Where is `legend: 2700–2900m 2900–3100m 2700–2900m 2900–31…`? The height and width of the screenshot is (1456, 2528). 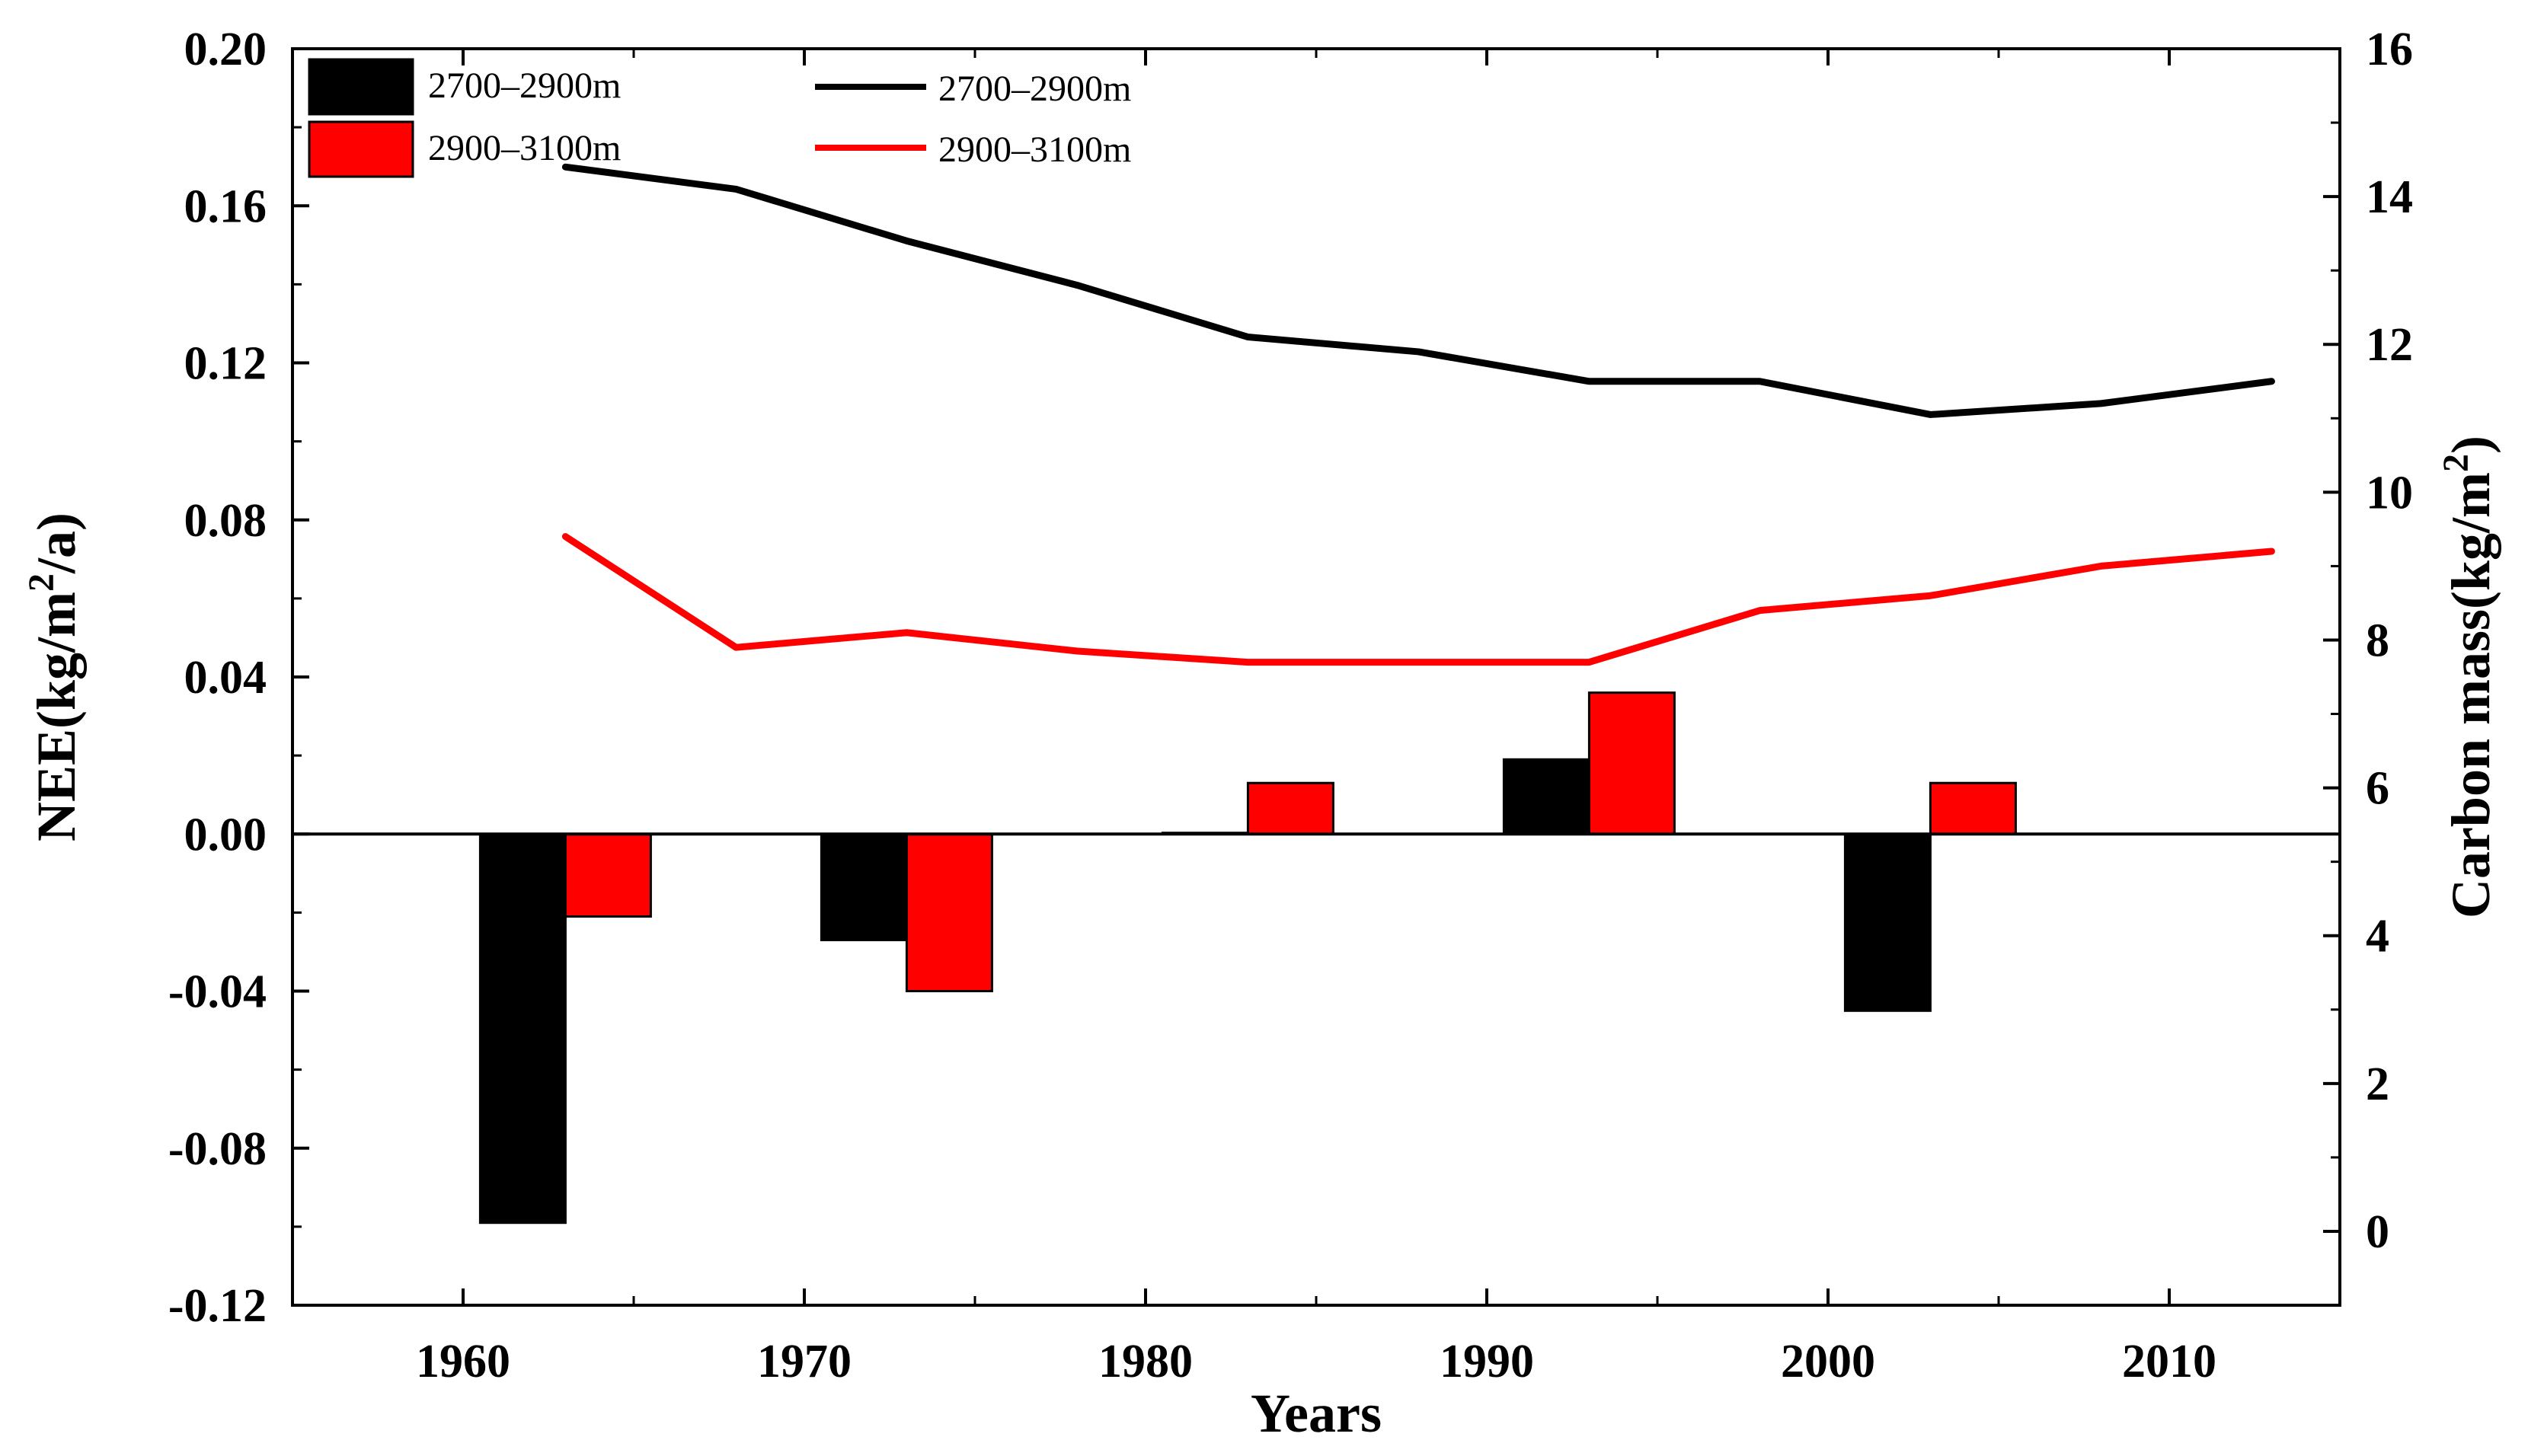
legend: 2700–2900m 2900–3100m 2700–2900m 2900–31… is located at coordinates (719, 118).